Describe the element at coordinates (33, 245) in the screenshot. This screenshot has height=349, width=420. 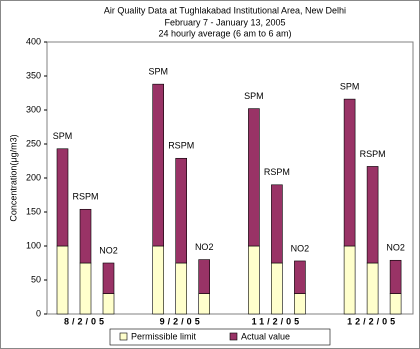
I see `y-tick-label: 100` at that location.